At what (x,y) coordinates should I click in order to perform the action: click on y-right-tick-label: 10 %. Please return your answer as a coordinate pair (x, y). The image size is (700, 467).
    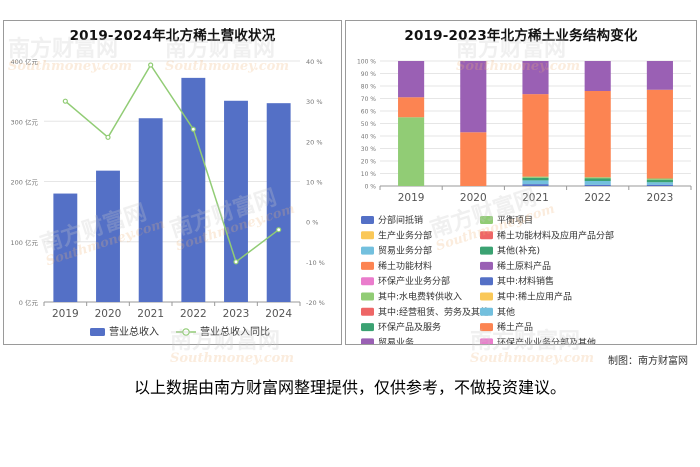
    Looking at the image, I should click on (314, 183).